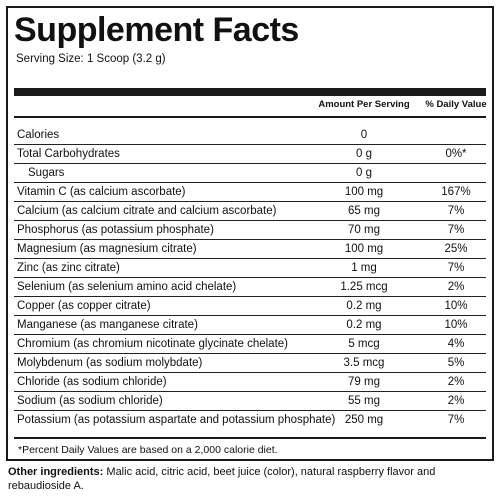  Describe the element at coordinates (456, 192) in the screenshot. I see `nutrient-daily-value: 167%` at that location.